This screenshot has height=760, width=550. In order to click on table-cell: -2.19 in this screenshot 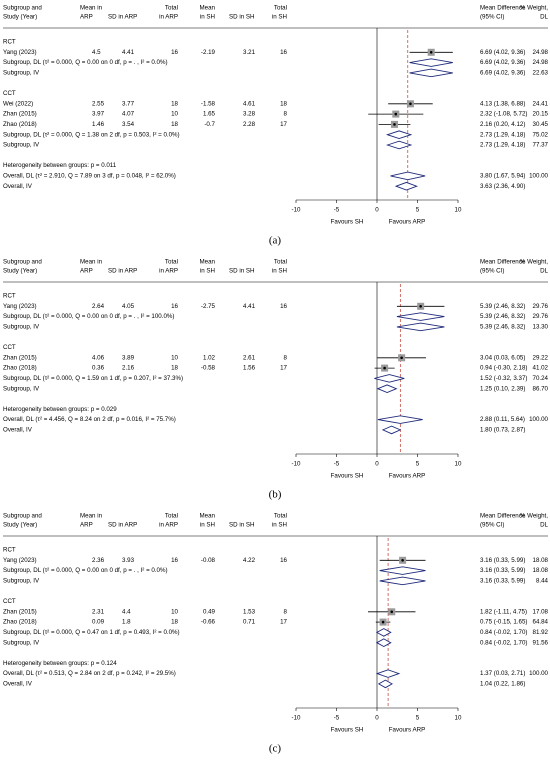, I will do `click(208, 52)`.